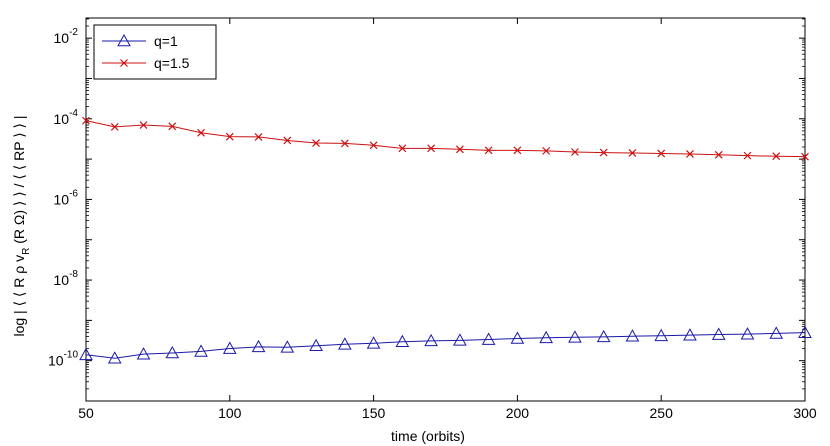  What do you see at coordinates (374, 413) in the screenshot?
I see `x-tick-label: 150` at bounding box center [374, 413].